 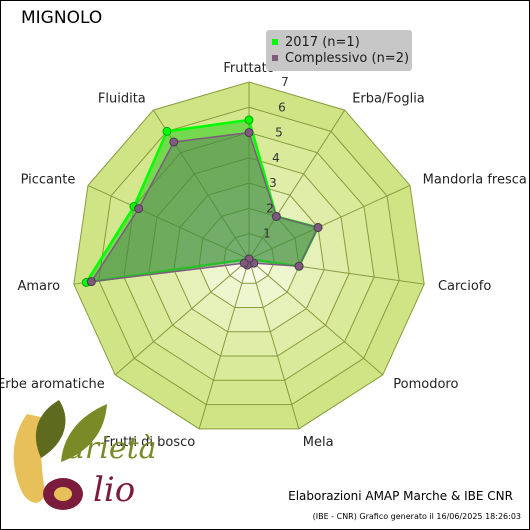 I want to click on legend-item-complessivo: Complessivo (n=2), so click(x=340, y=58).